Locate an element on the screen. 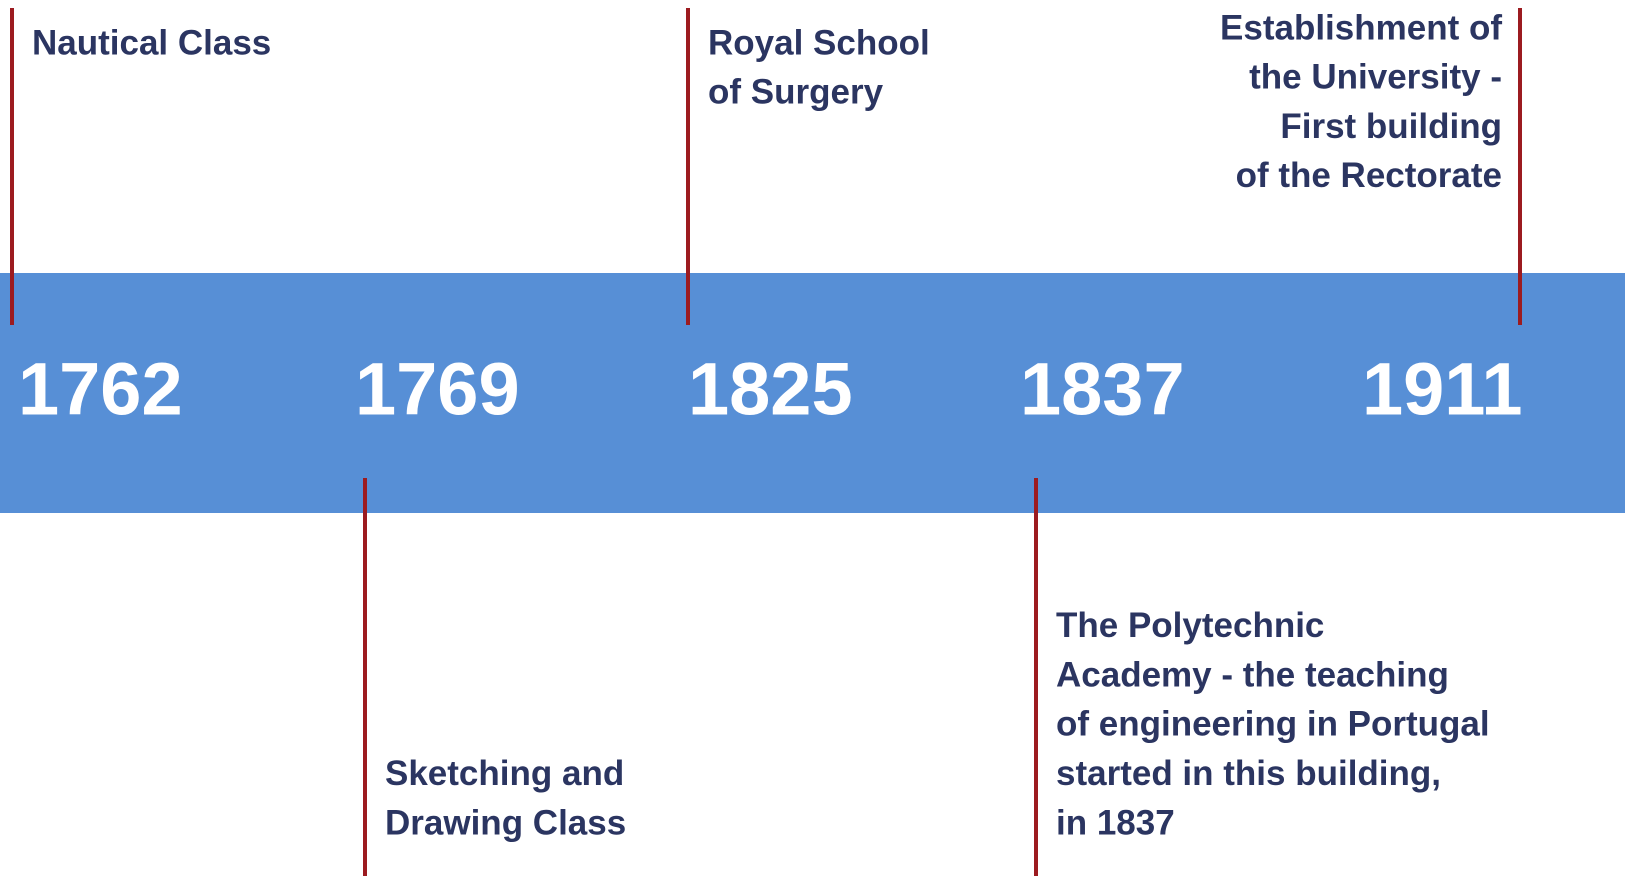 This screenshot has height=881, width=1625. event-label: Drawing Class is located at coordinates (505, 822).